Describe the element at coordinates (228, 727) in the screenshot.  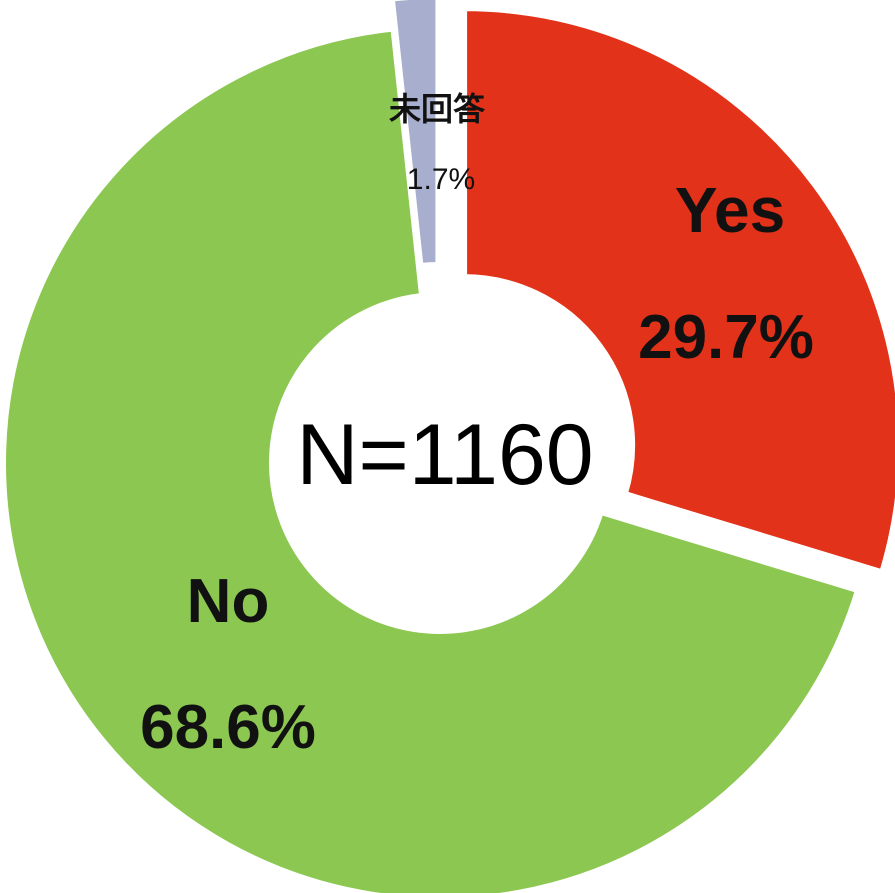
I see `slice-label-no-value: 68.6%` at that location.